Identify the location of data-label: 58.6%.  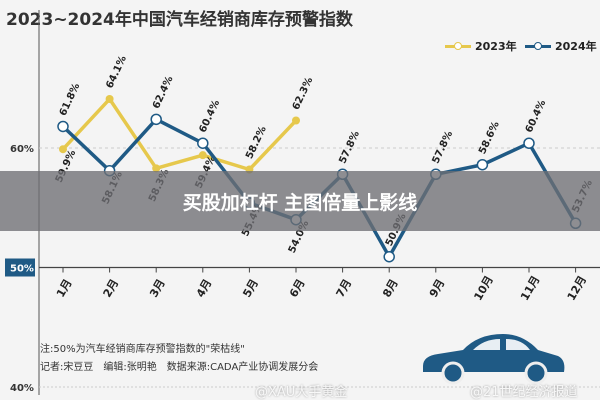
(489, 138).